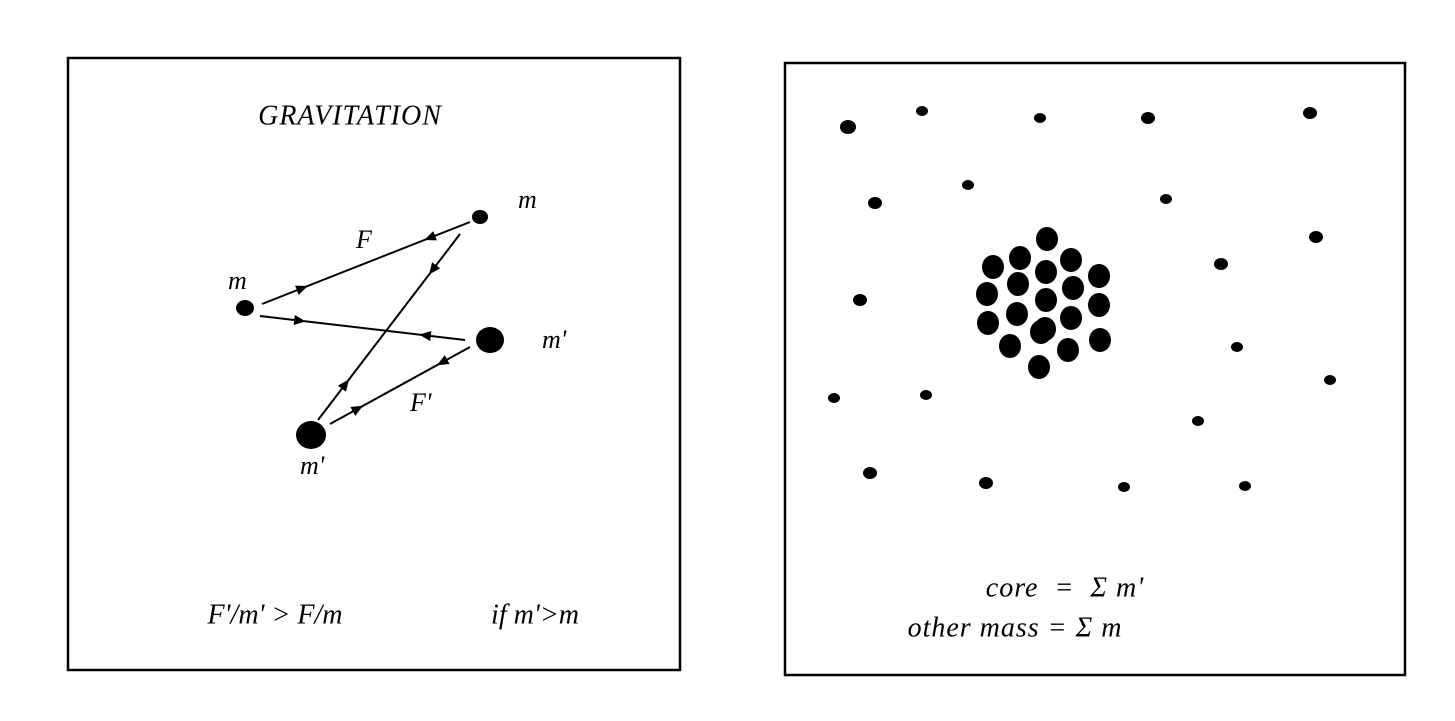 This screenshot has width=1455, height=721. What do you see at coordinates (420, 402) in the screenshot?
I see `force-label: F'` at bounding box center [420, 402].